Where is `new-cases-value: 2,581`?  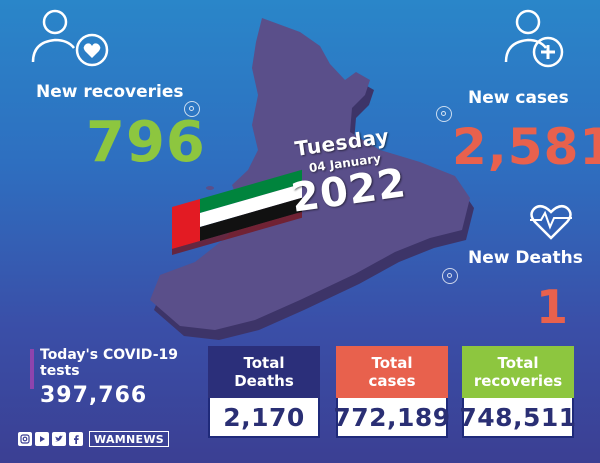 new-cases-value: 2,581 is located at coordinates (526, 147).